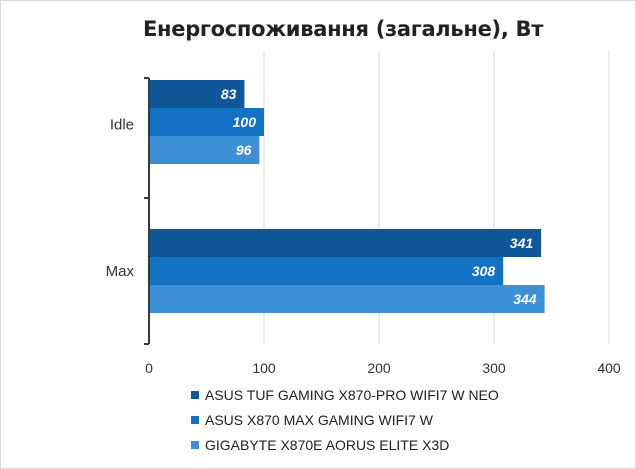 The image size is (636, 469). I want to click on legend-label-3: GIGABYTE X870E AORUS ELITE X3D, so click(327, 445).